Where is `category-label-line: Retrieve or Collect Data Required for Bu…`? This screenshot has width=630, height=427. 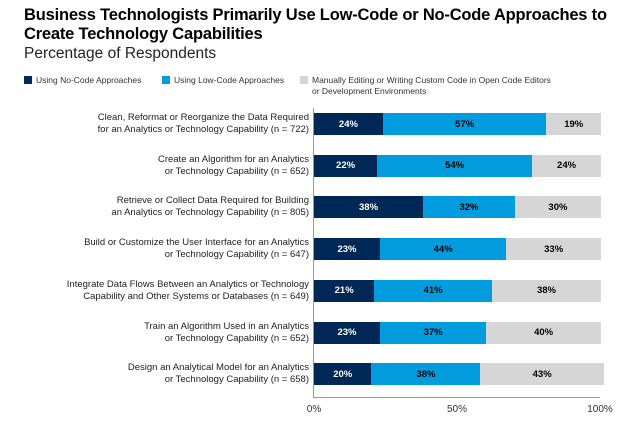 category-label-line: Retrieve or Collect Data Required for Bu… is located at coordinates (212, 201).